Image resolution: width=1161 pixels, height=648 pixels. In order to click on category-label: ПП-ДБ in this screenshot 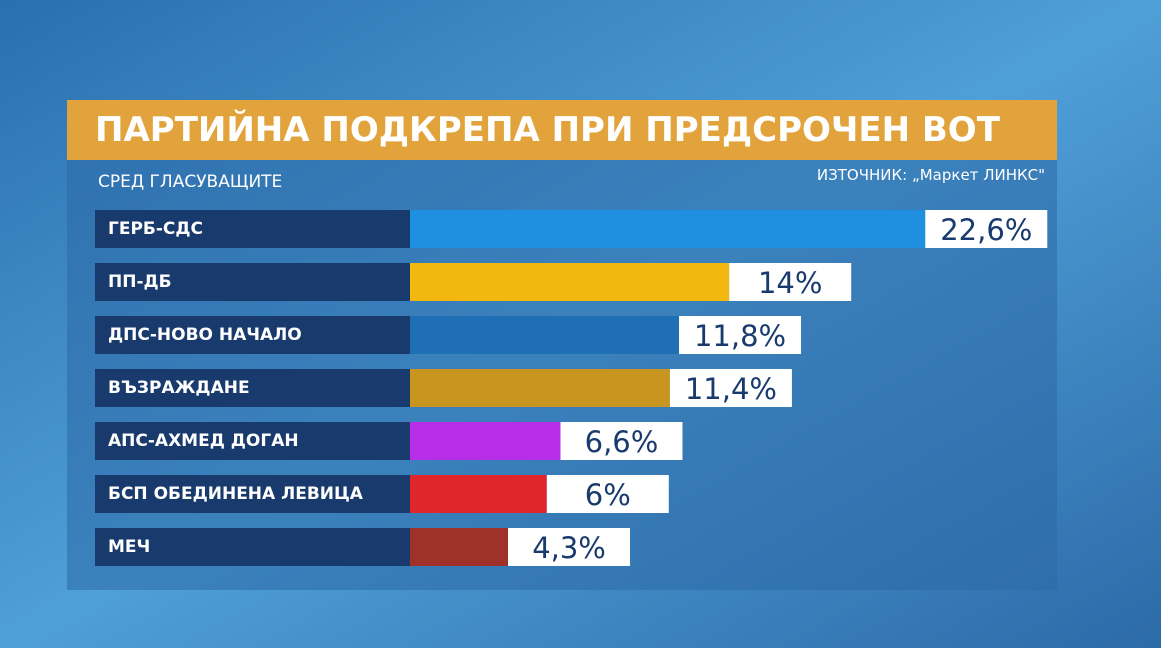, I will do `click(140, 282)`.